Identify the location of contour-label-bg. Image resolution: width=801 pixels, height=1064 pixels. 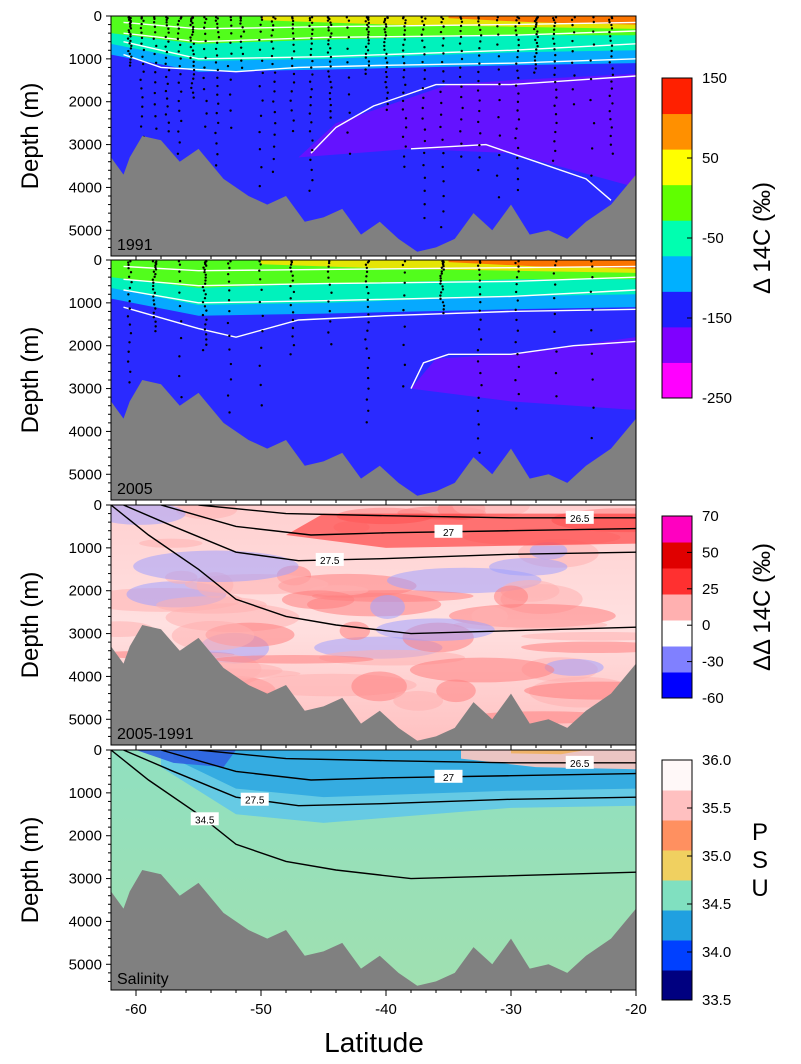
(254, 799).